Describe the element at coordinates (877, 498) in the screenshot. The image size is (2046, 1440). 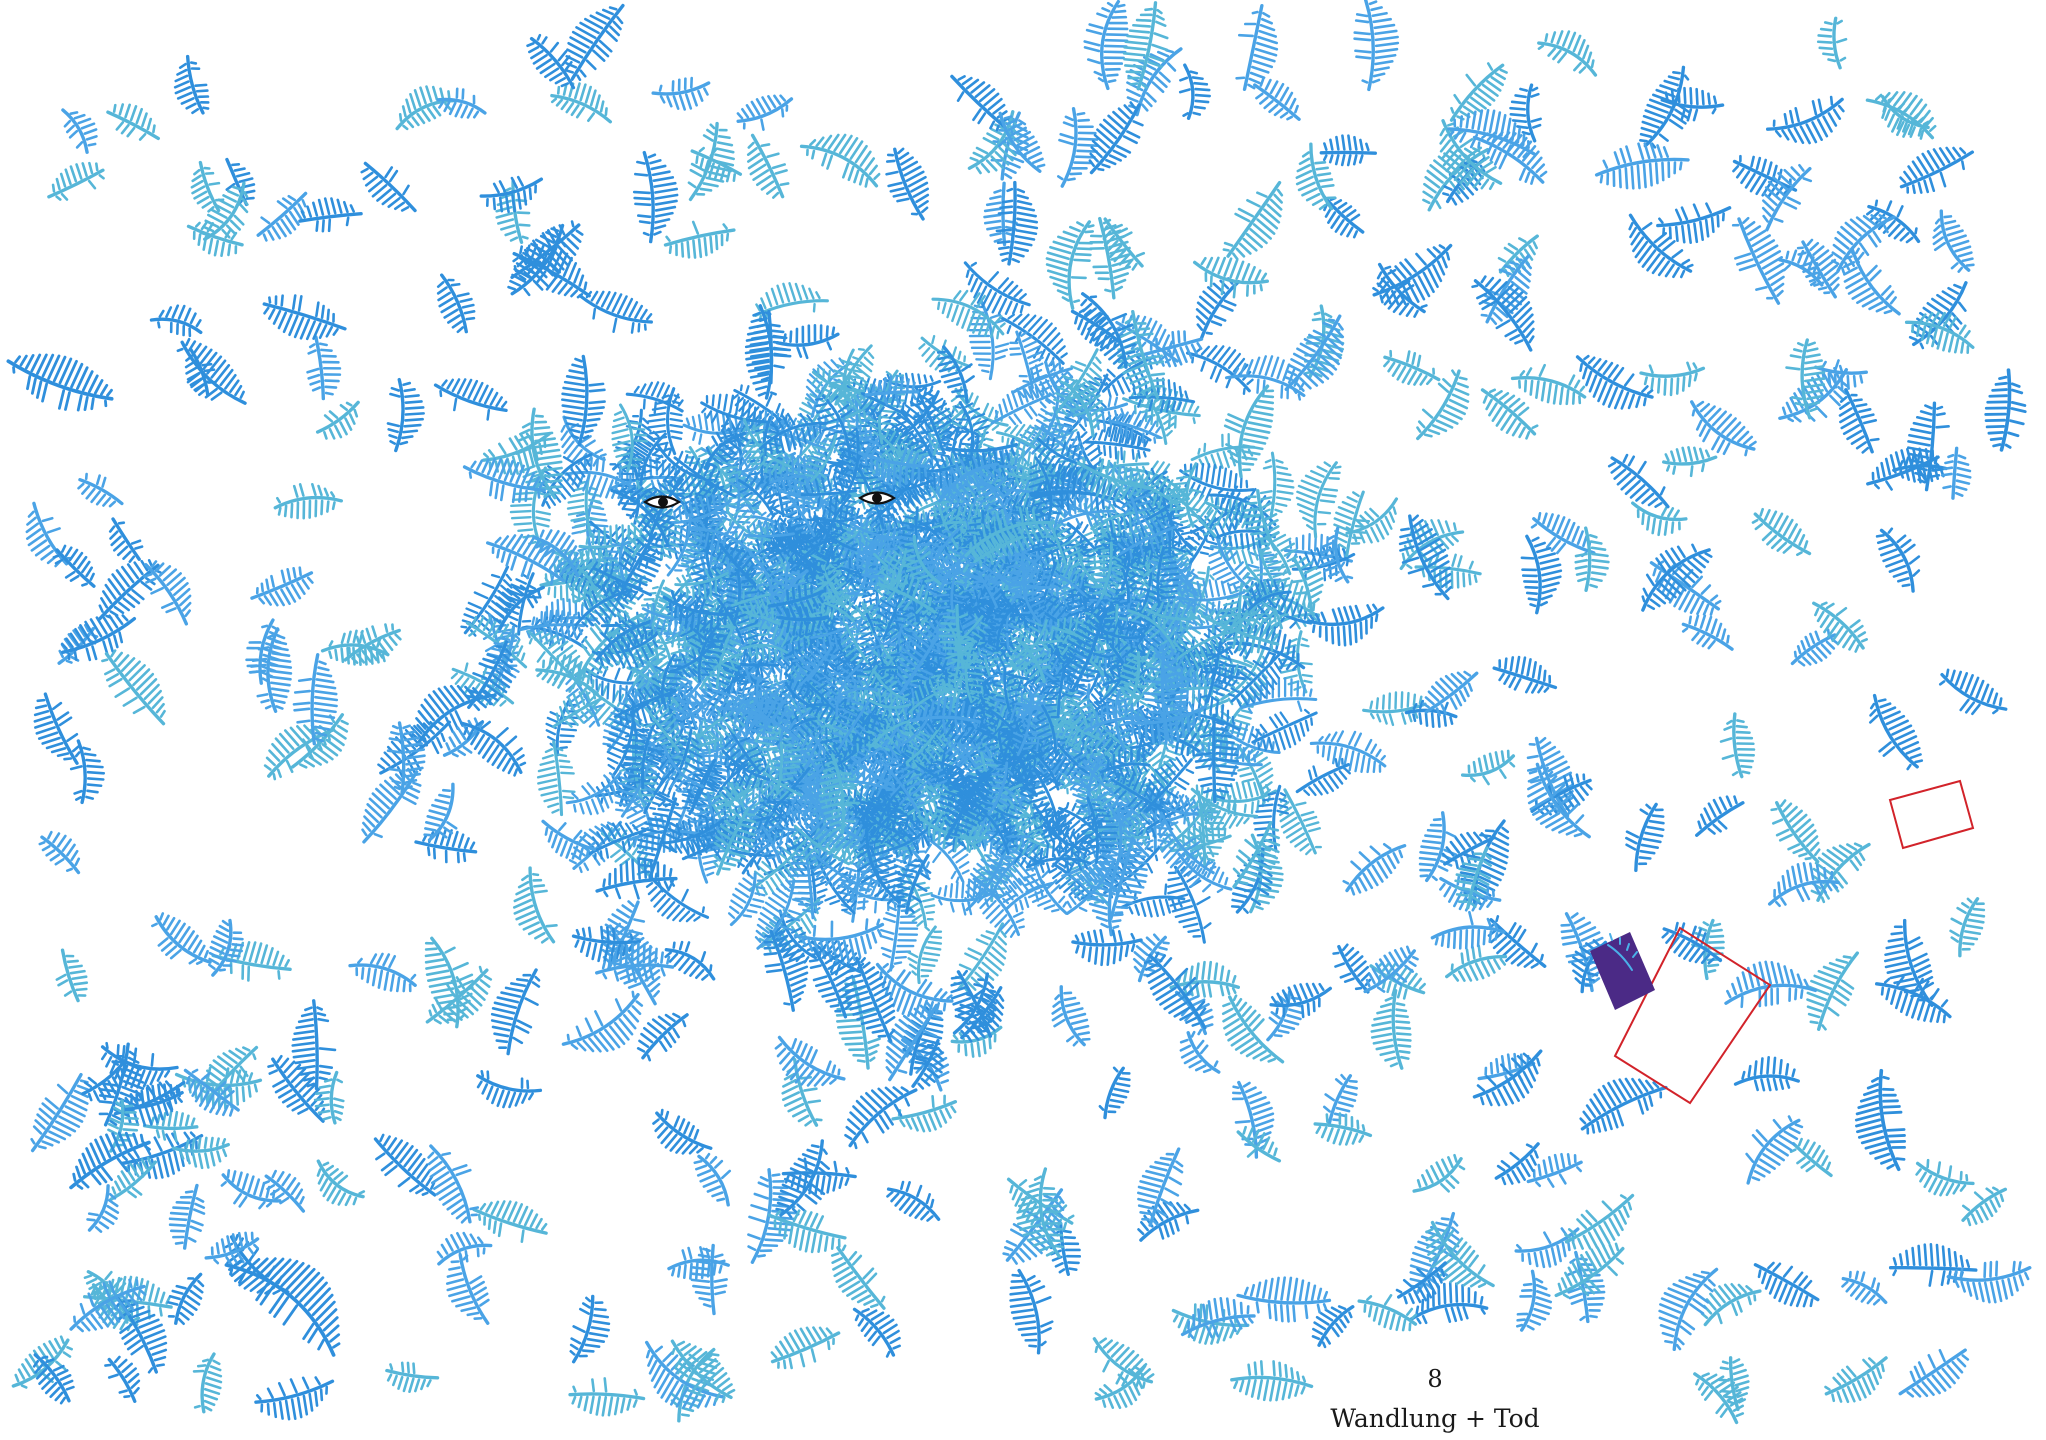
I see `right-eye-icon` at that location.